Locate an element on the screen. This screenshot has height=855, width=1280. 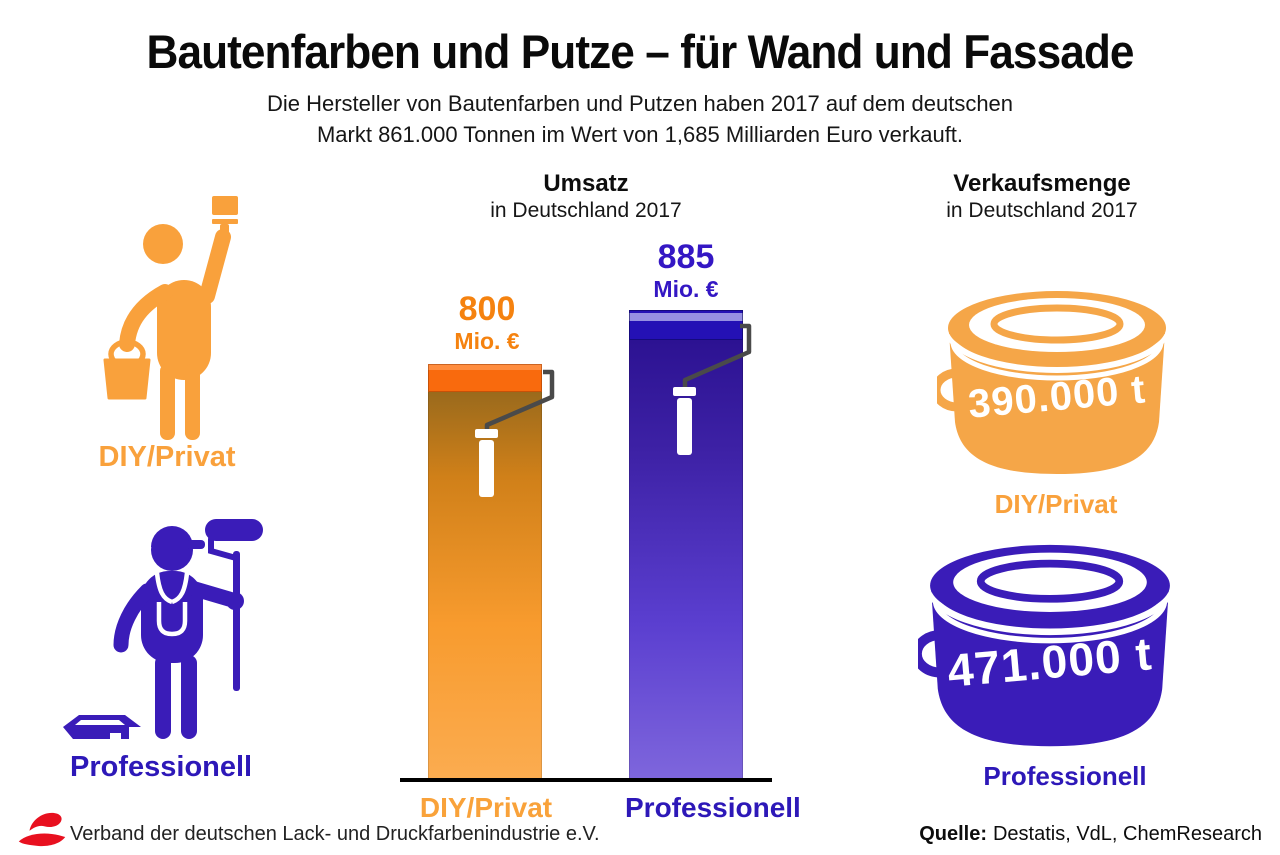
umsatz-heading: Umsatz in Deutschland 2017 is located at coordinates (586, 196).